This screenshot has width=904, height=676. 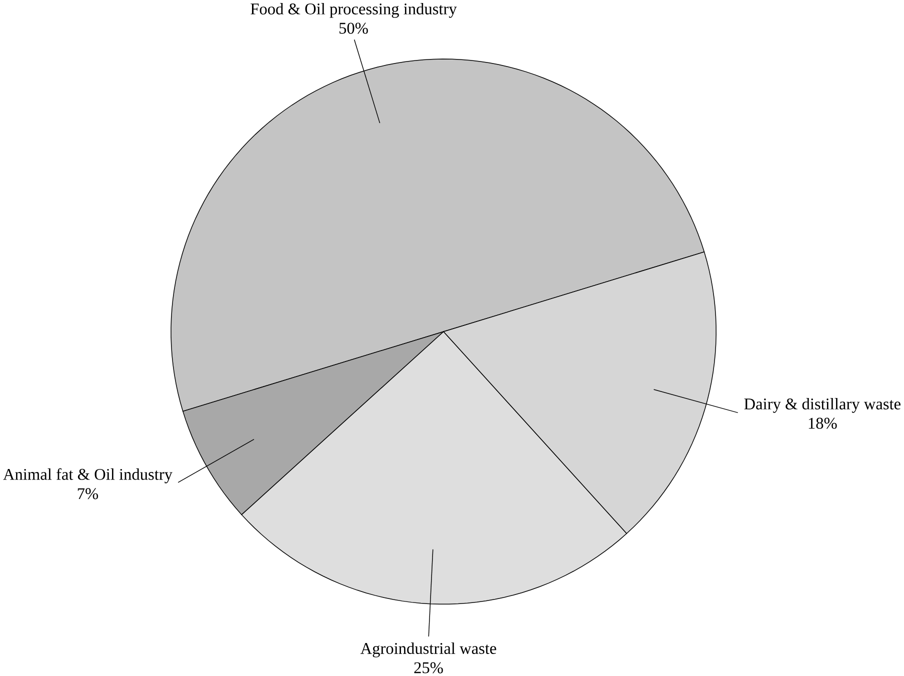 What do you see at coordinates (428, 650) in the screenshot?
I see `slice-label: Agroindustrial waste` at bounding box center [428, 650].